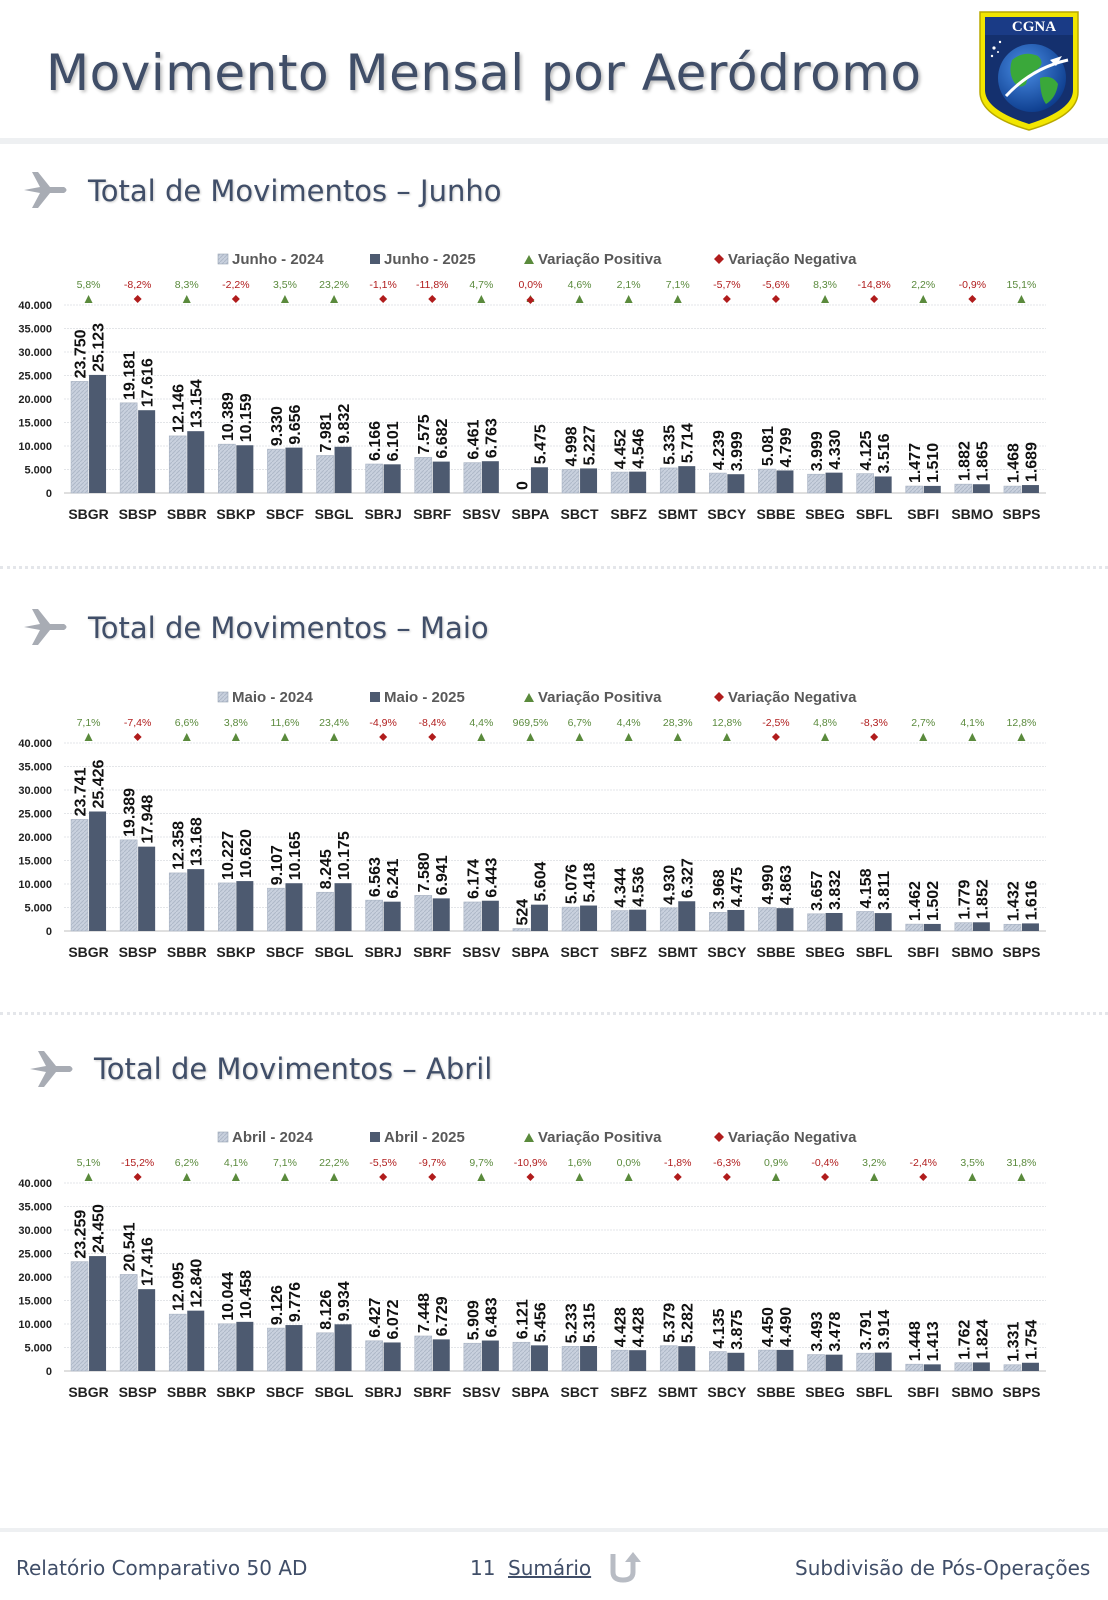  Describe the element at coordinates (554, 1530) in the screenshot. I see `footer-divider` at that location.